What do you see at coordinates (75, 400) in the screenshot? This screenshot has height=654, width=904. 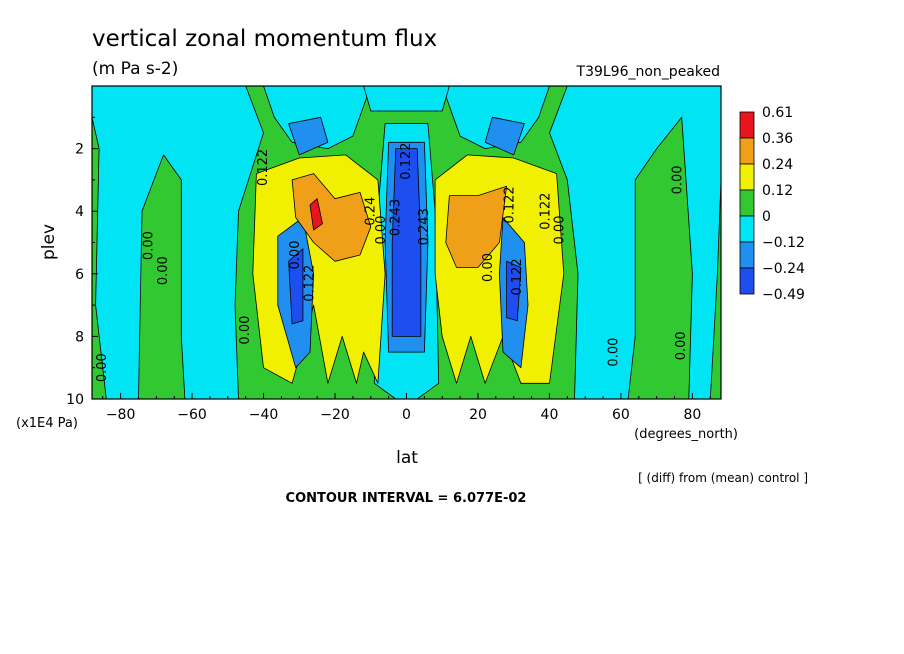 I see `y-tick-label: 10` at bounding box center [75, 400].